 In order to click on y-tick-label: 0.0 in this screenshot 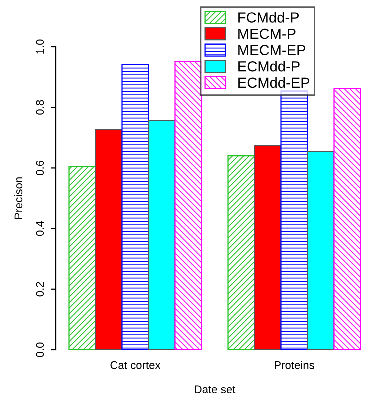, I will do `click(40, 350)`.